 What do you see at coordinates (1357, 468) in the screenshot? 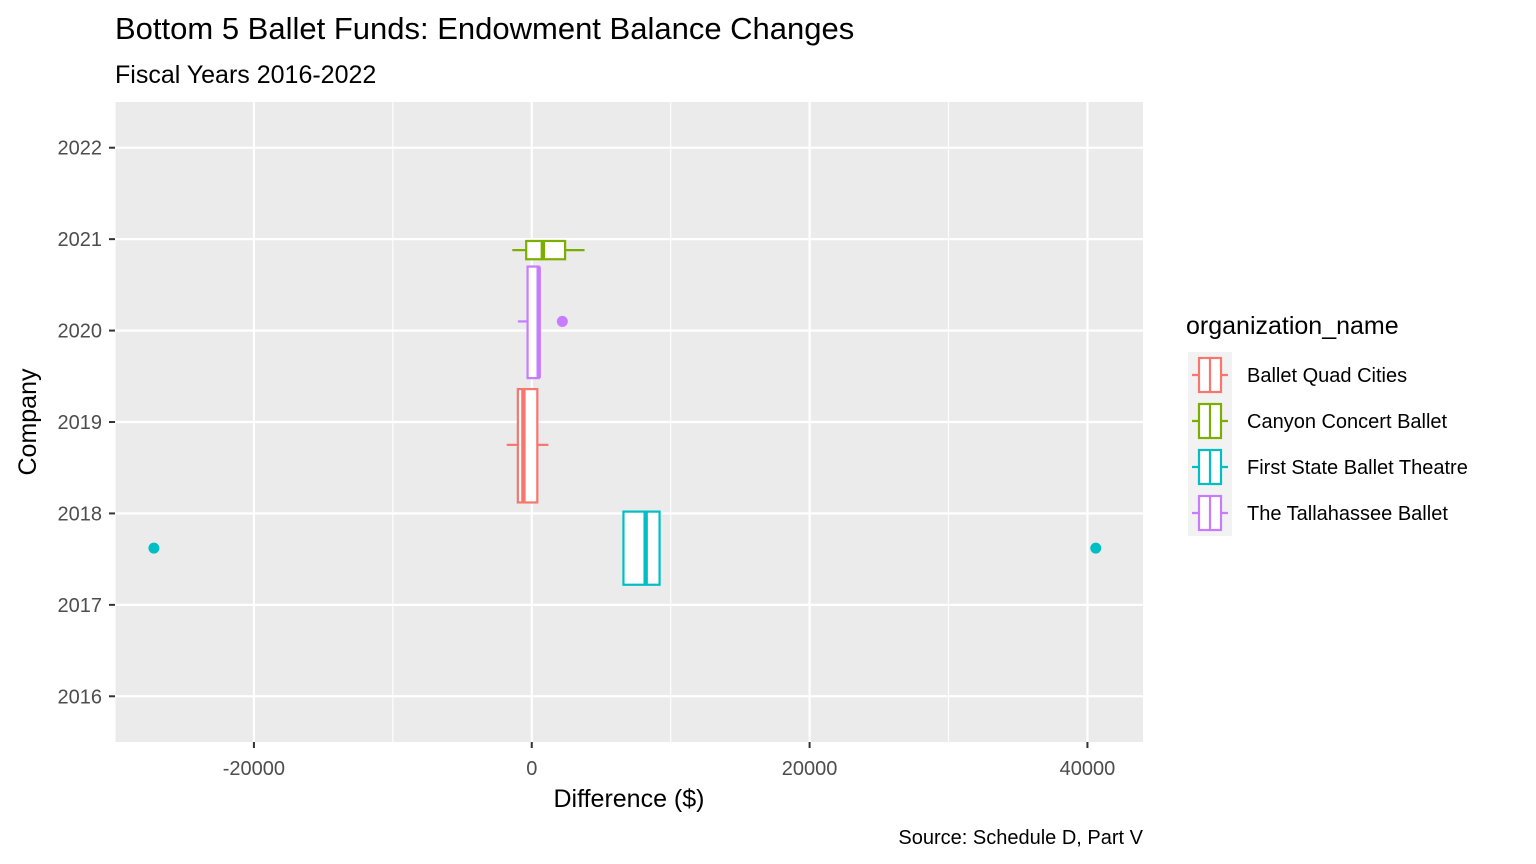
I see `legend-entry-label: First State Ballet Theatre` at bounding box center [1357, 468].